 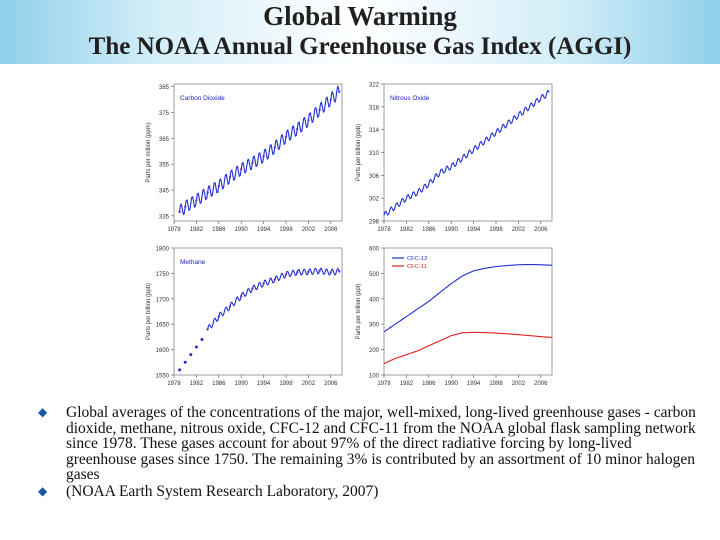 What do you see at coordinates (164, 217) in the screenshot?
I see `y-tick-label: 335` at bounding box center [164, 217].